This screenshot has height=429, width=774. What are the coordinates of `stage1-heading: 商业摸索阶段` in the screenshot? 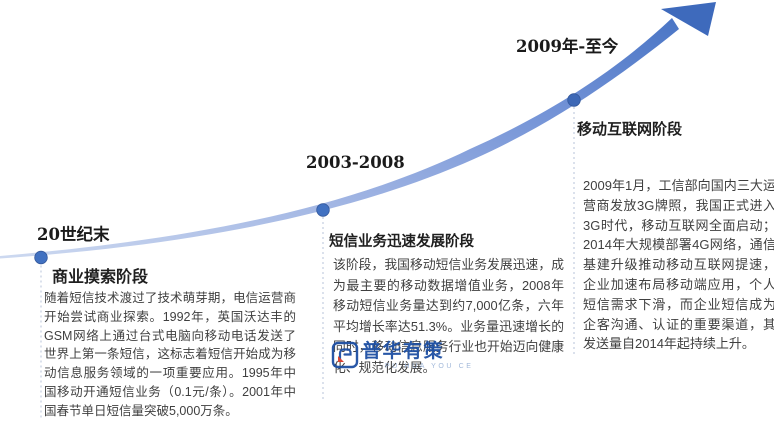 It's located at (100, 277).